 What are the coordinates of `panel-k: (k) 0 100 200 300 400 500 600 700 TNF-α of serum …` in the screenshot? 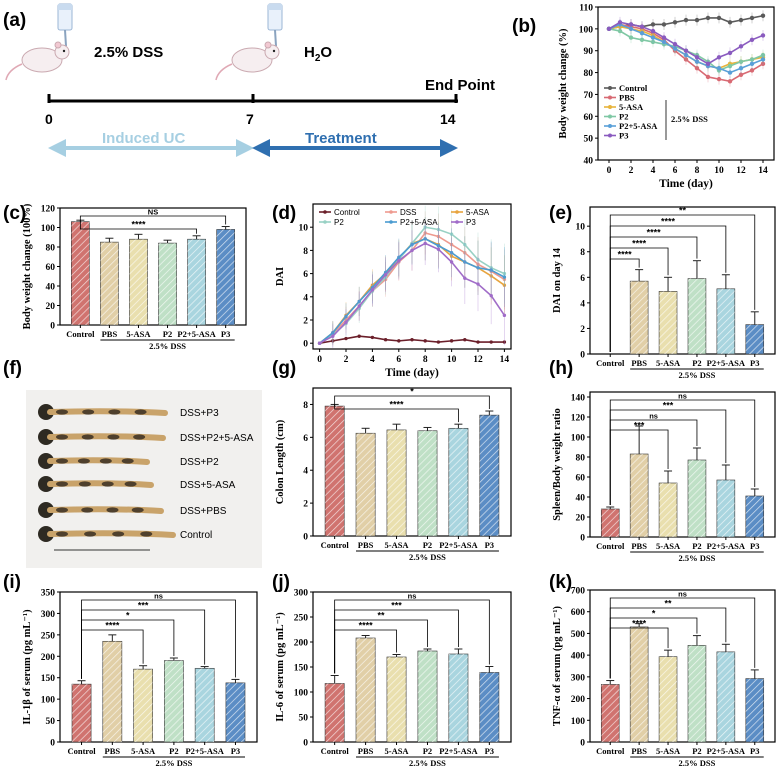 It's located at (662, 670).